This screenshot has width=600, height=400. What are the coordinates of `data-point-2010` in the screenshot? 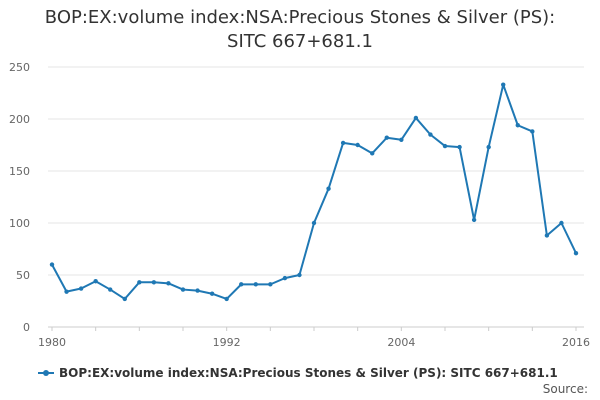 It's located at (488, 147).